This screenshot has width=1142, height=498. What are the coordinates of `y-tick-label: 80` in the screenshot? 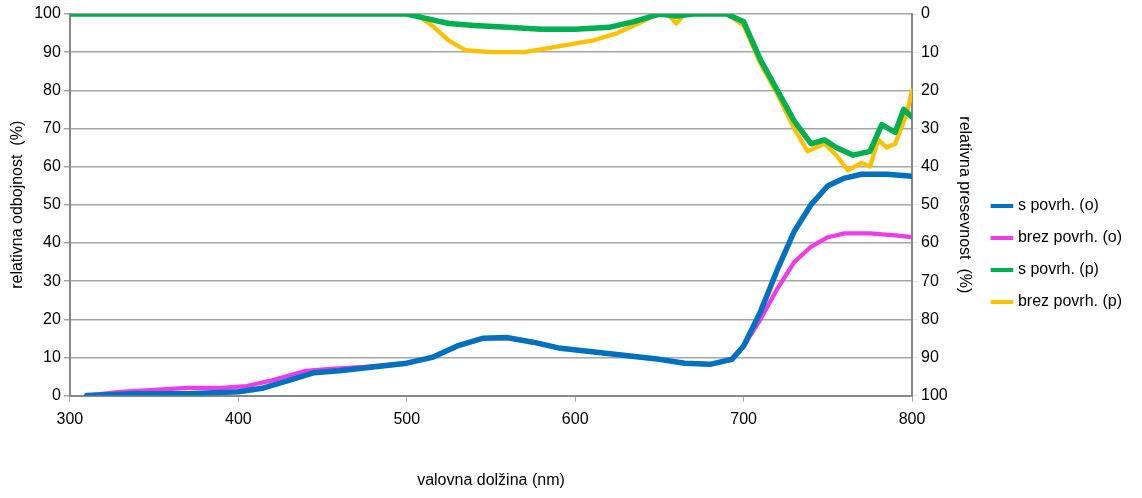 It's located at (52, 89).